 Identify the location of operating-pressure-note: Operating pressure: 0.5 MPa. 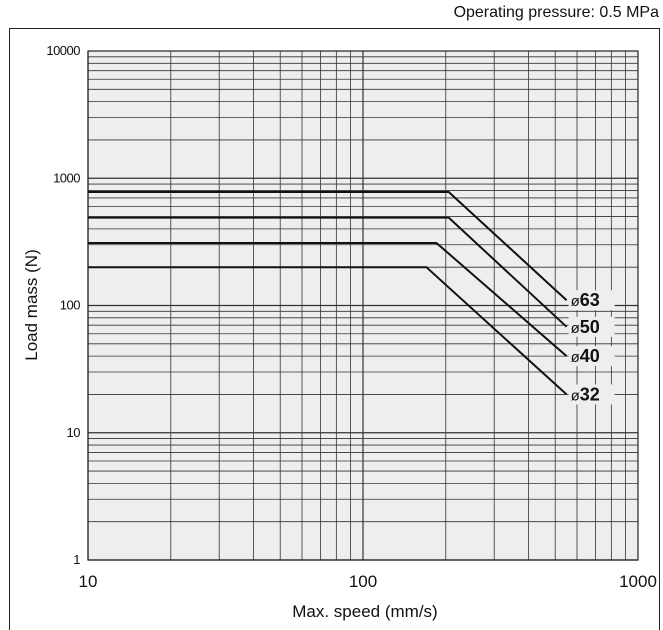
(556, 12).